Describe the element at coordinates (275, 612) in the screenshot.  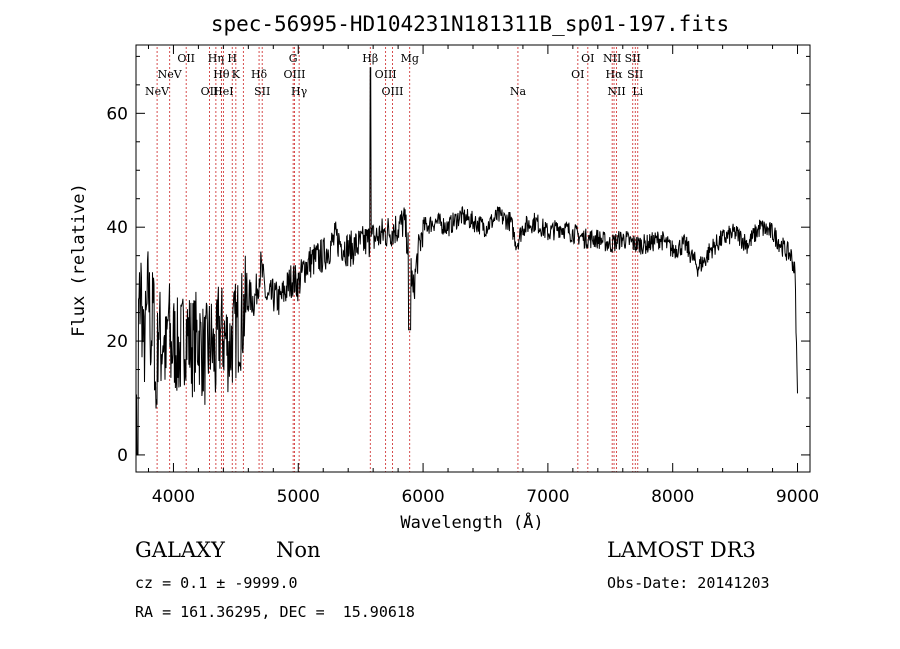
I see `coordinates-readout: RA = 161.36295, DEC = 15.90618` at that location.